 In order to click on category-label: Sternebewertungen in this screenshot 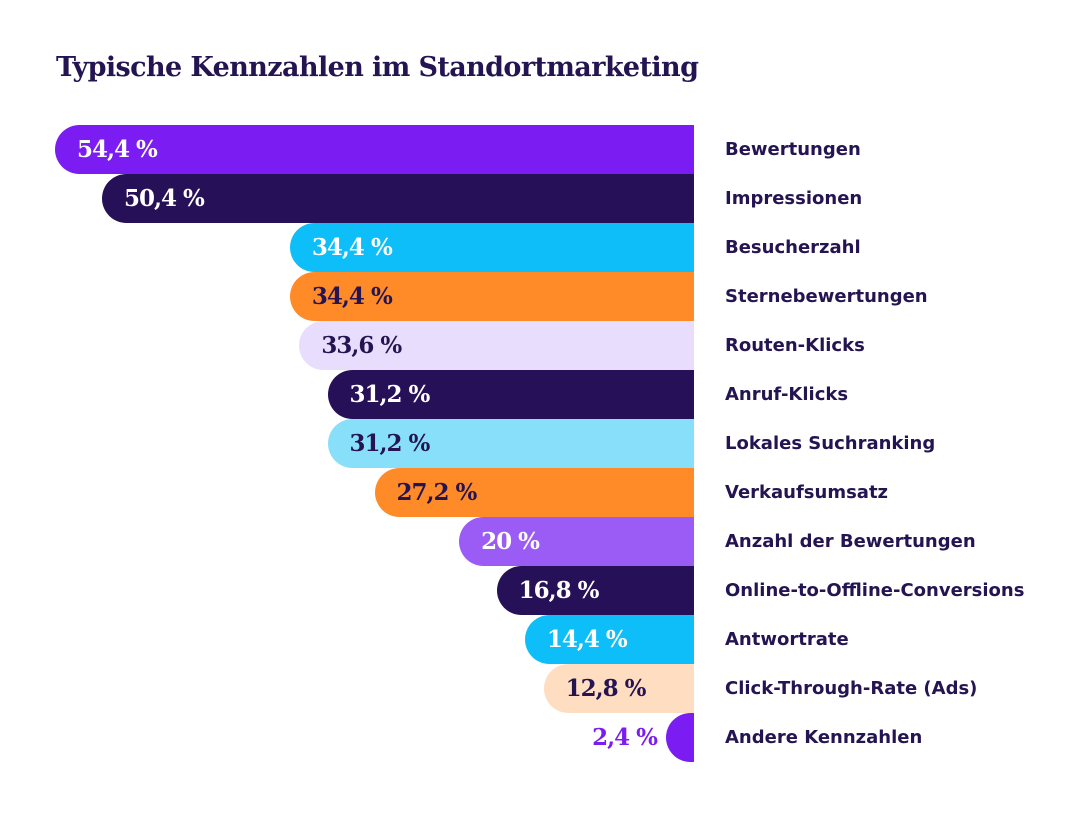, I will do `click(826, 296)`.